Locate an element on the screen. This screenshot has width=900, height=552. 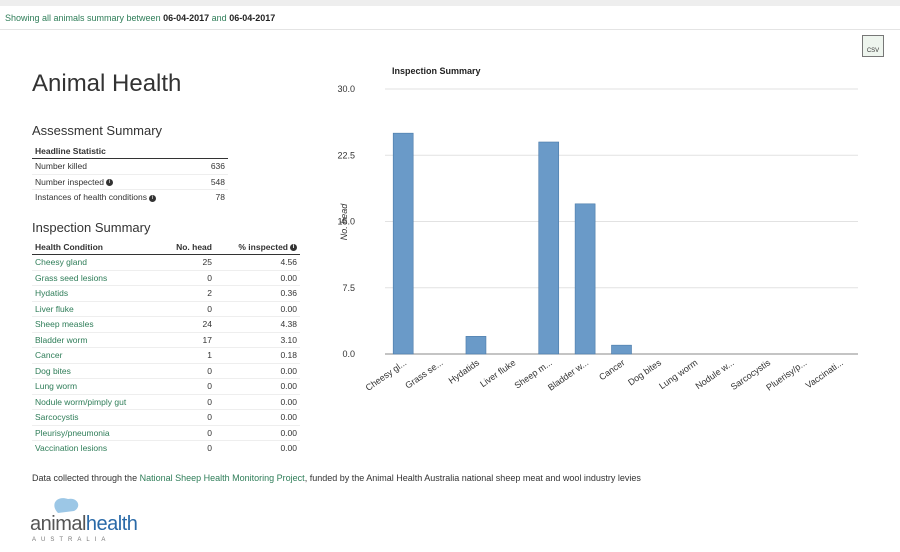
csv-export: CSV is located at coordinates (873, 46).